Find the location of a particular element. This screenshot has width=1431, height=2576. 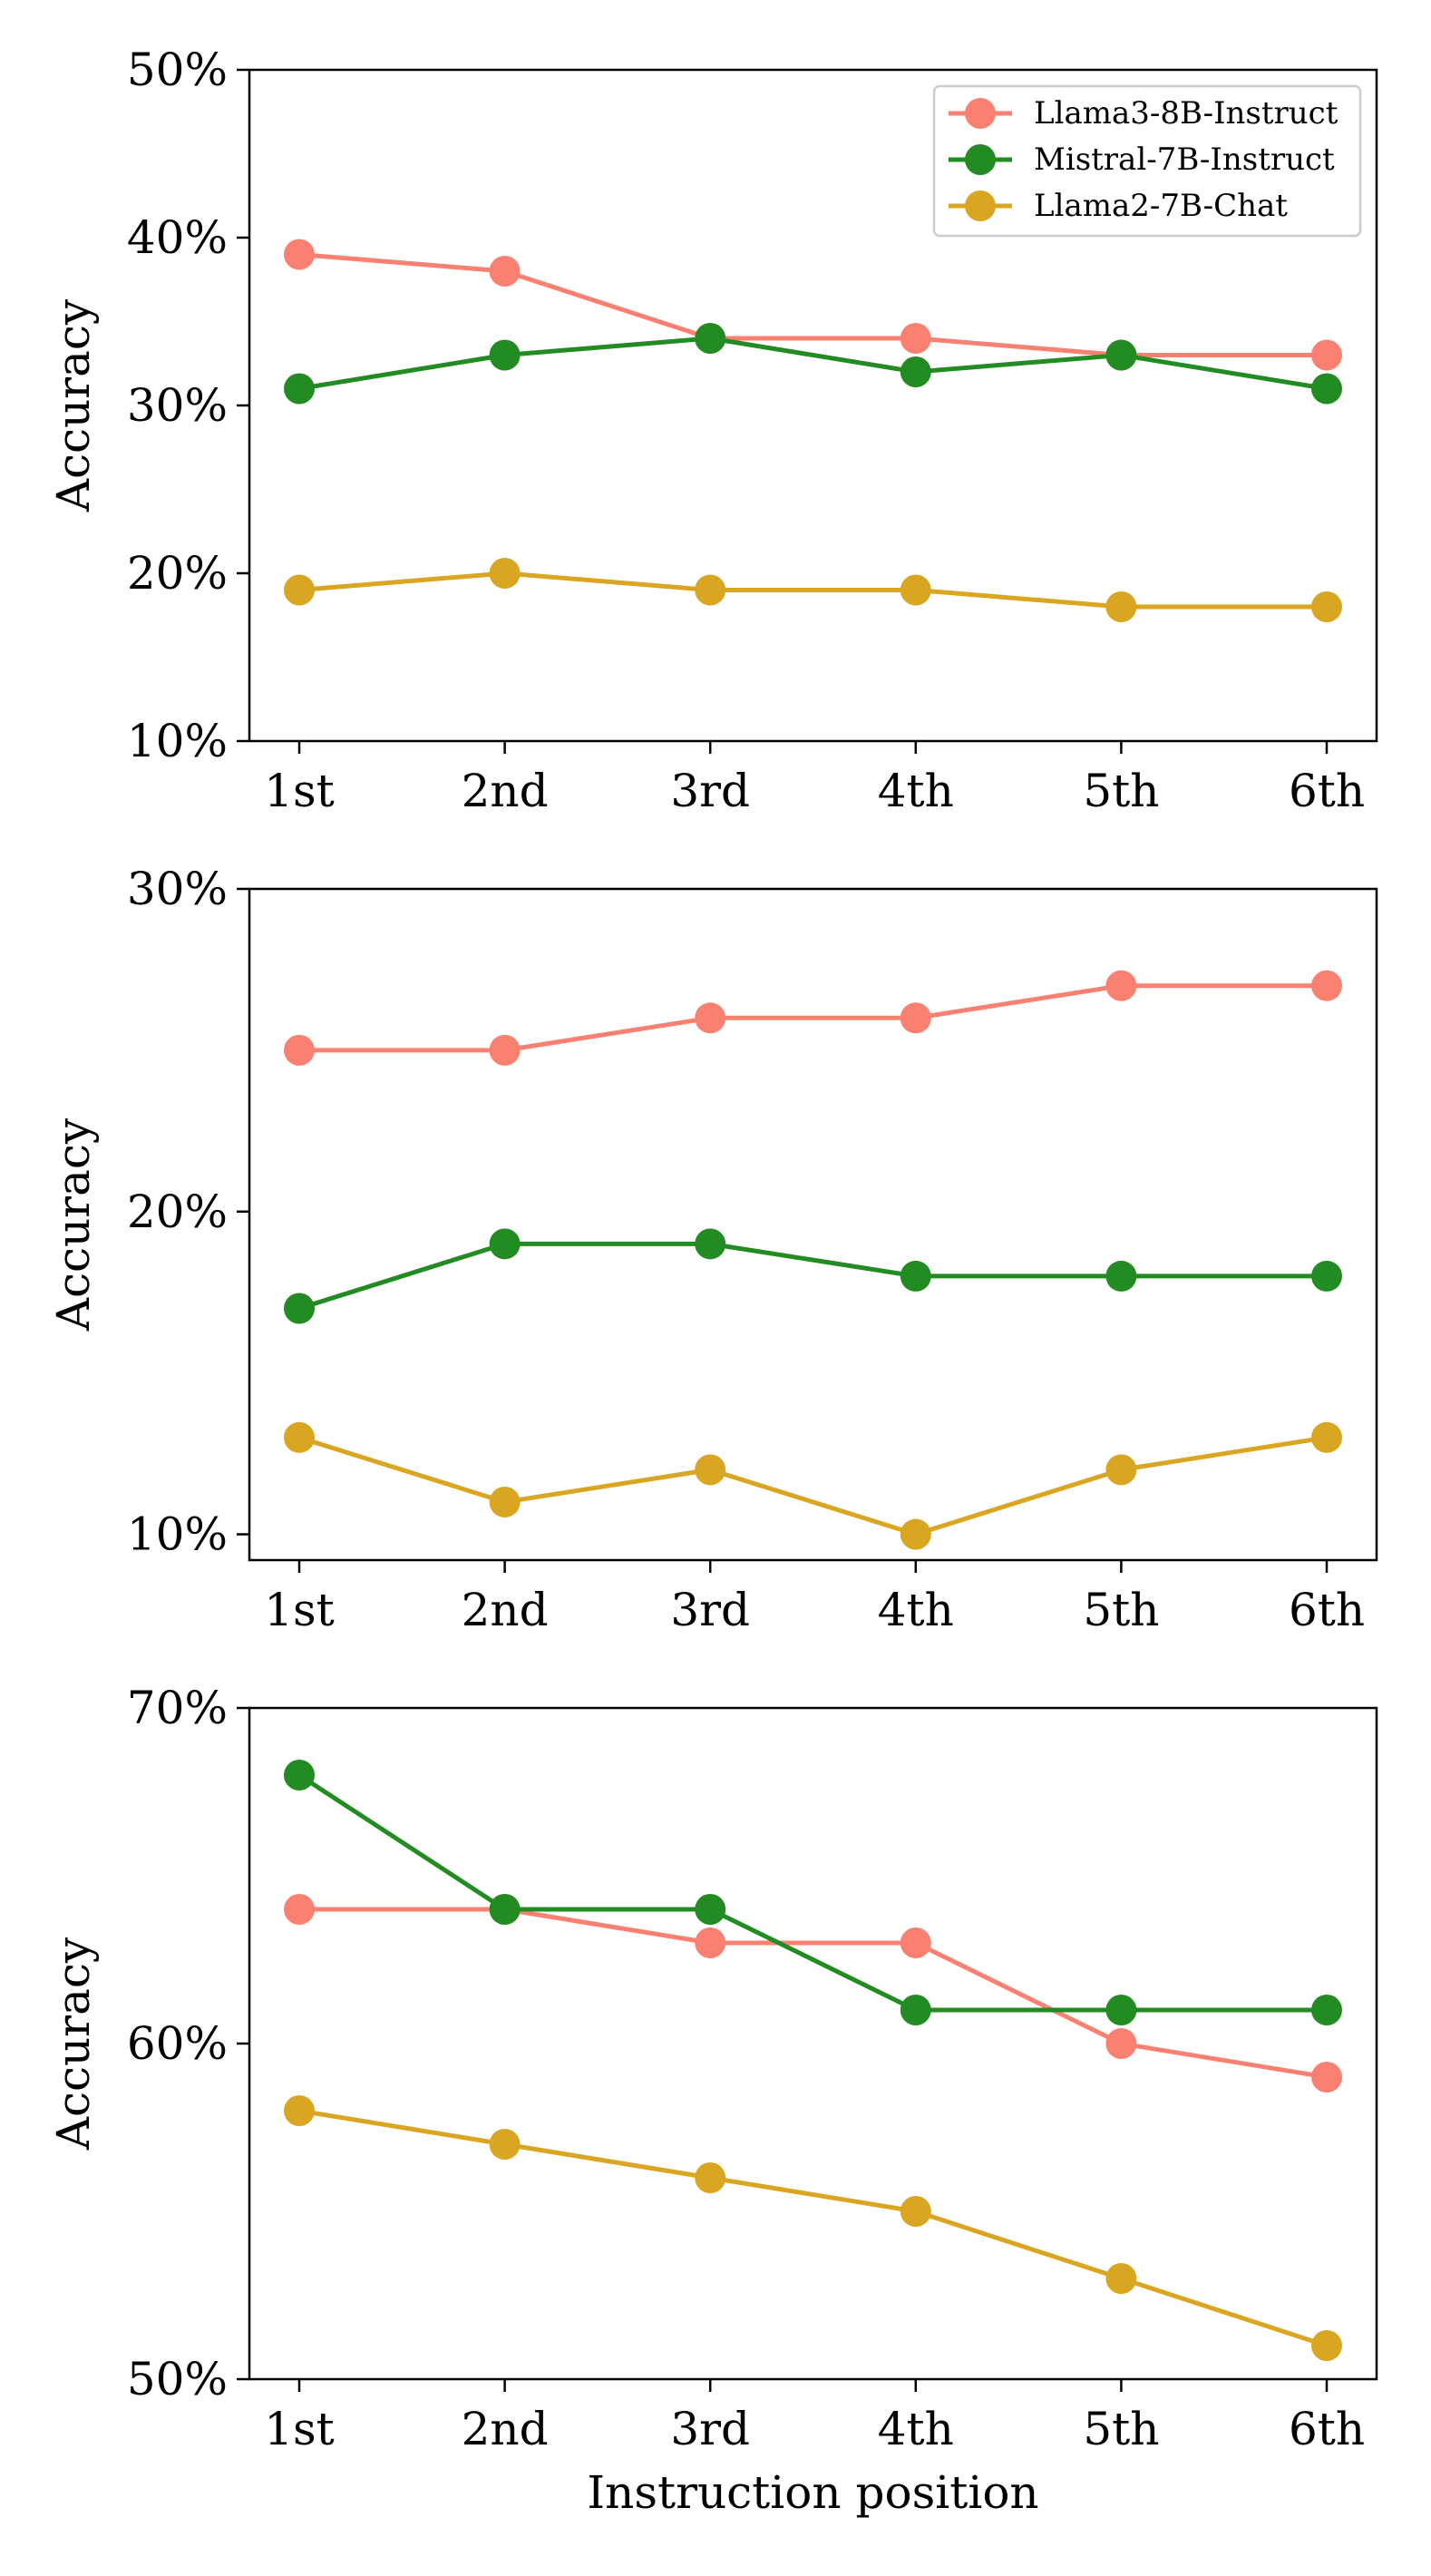

x-axis-title: Instruction position is located at coordinates (812, 2492).